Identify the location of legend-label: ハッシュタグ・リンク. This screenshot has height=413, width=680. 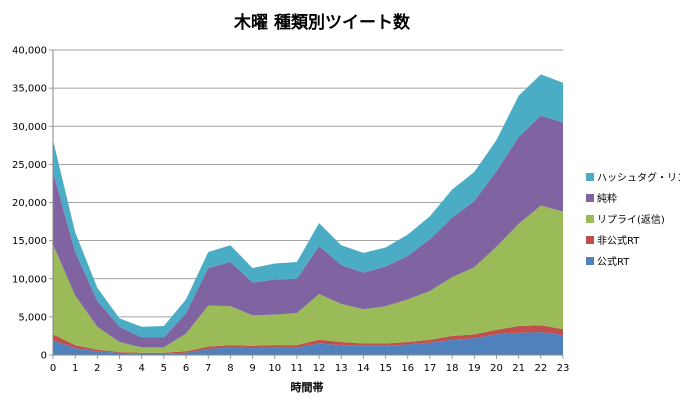
(638, 177).